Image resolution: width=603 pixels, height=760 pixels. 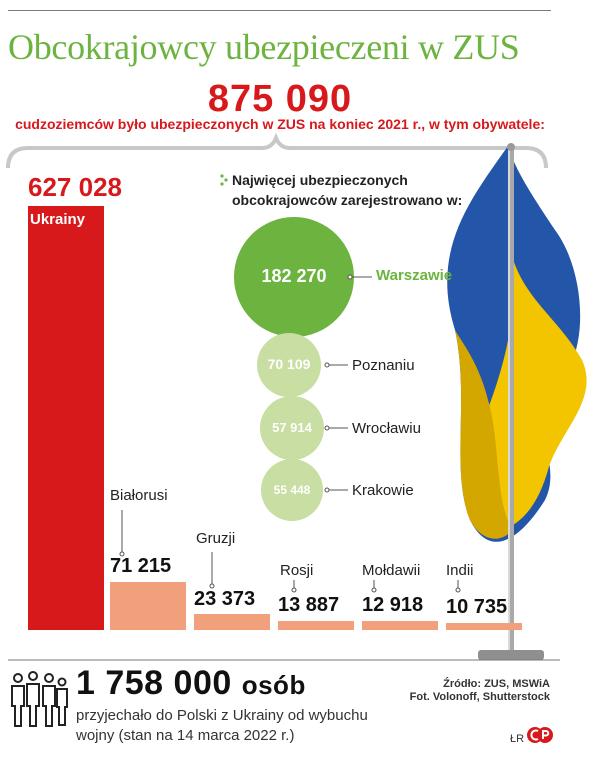 What do you see at coordinates (383, 490) in the screenshot?
I see `city-label-krakowie: Krakowie` at bounding box center [383, 490].